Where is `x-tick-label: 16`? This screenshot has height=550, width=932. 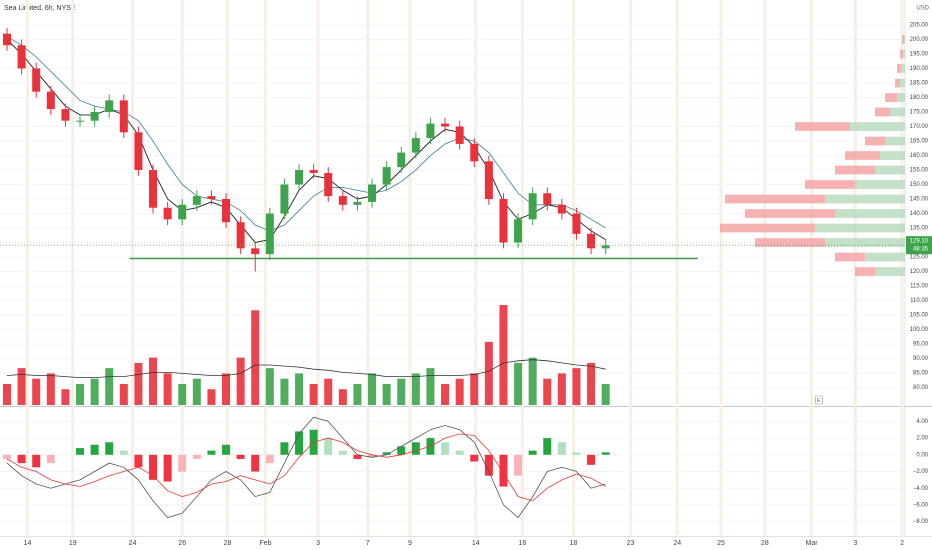
x-tick-label: 16 is located at coordinates (523, 543).